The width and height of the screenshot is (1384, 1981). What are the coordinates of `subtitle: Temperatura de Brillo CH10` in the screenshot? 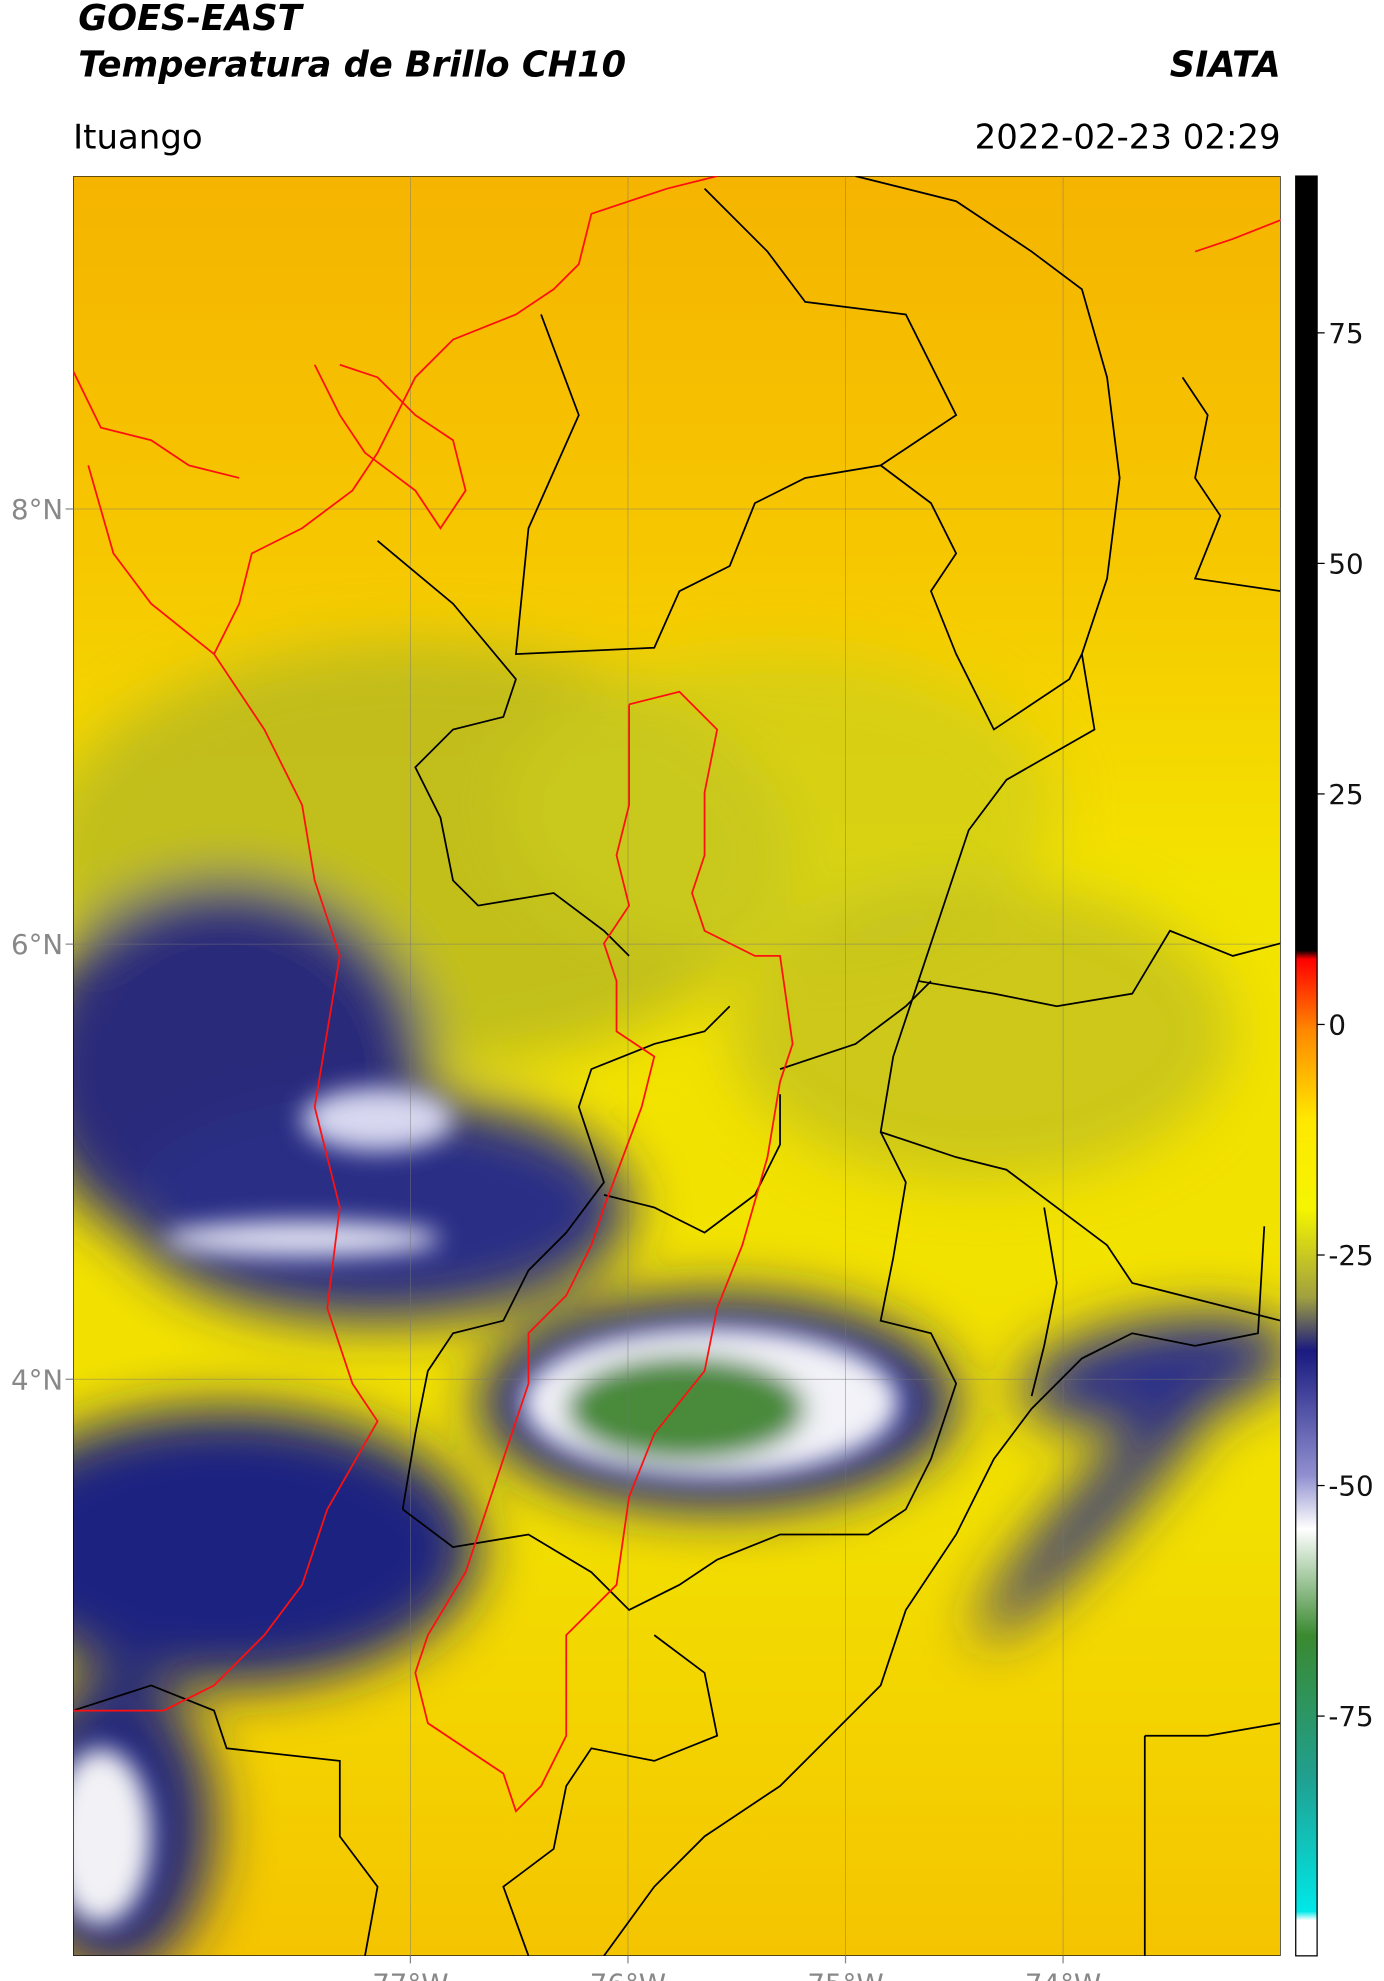 It's located at (352, 65).